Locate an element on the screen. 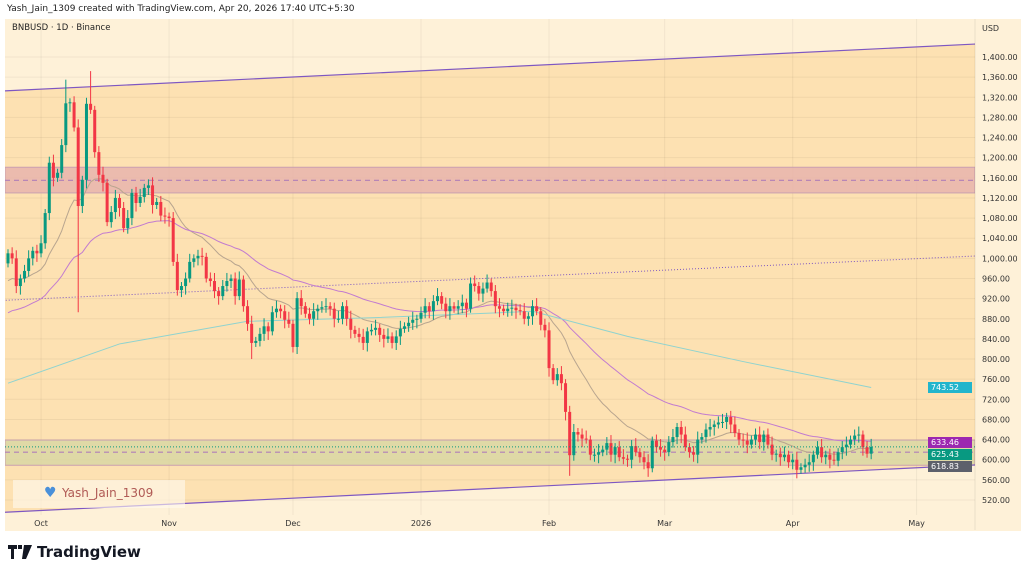 The width and height of the screenshot is (1024, 574). price-tick-label: 1,200.00 is located at coordinates (1000, 158).